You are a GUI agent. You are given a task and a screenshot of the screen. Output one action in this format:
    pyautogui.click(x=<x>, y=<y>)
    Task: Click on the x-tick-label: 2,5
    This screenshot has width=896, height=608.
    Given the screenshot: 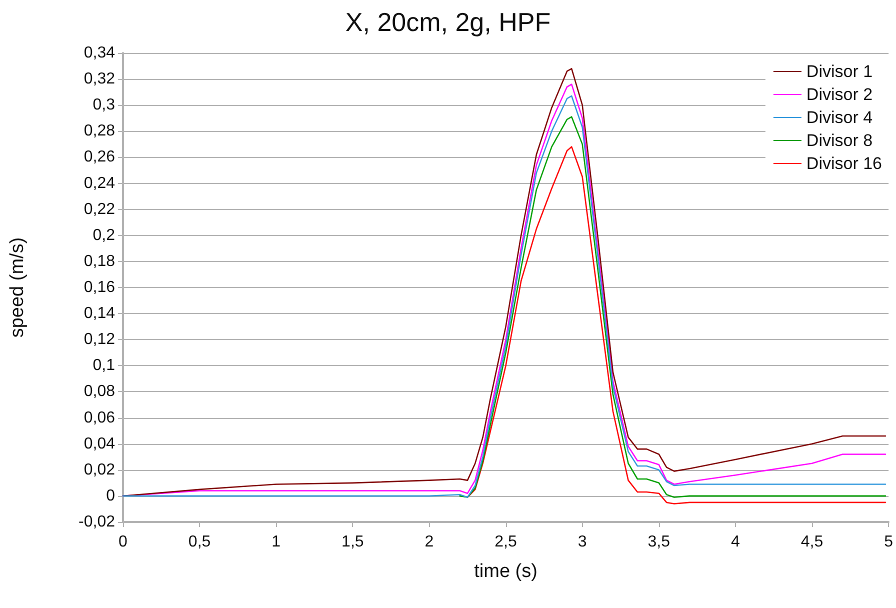 What is the action you would take?
    pyautogui.click(x=505, y=542)
    